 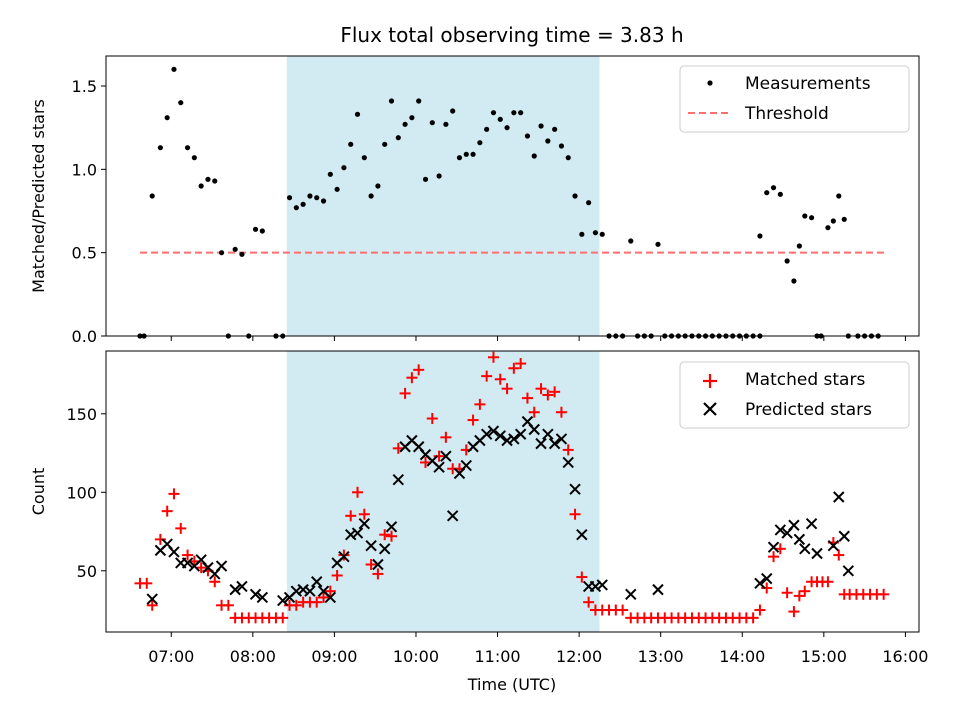 What do you see at coordinates (38, 196) in the screenshot?
I see `y-axis-label-top: Matched/Predicted stars` at bounding box center [38, 196].